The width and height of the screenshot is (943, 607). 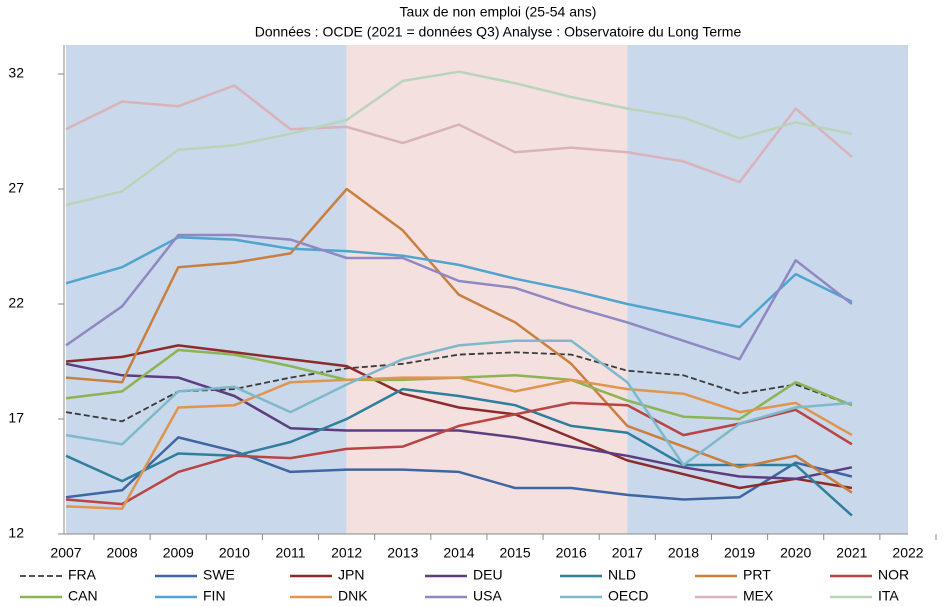 What do you see at coordinates (739, 553) in the screenshot?
I see `x-tick-label: 2019` at bounding box center [739, 553].